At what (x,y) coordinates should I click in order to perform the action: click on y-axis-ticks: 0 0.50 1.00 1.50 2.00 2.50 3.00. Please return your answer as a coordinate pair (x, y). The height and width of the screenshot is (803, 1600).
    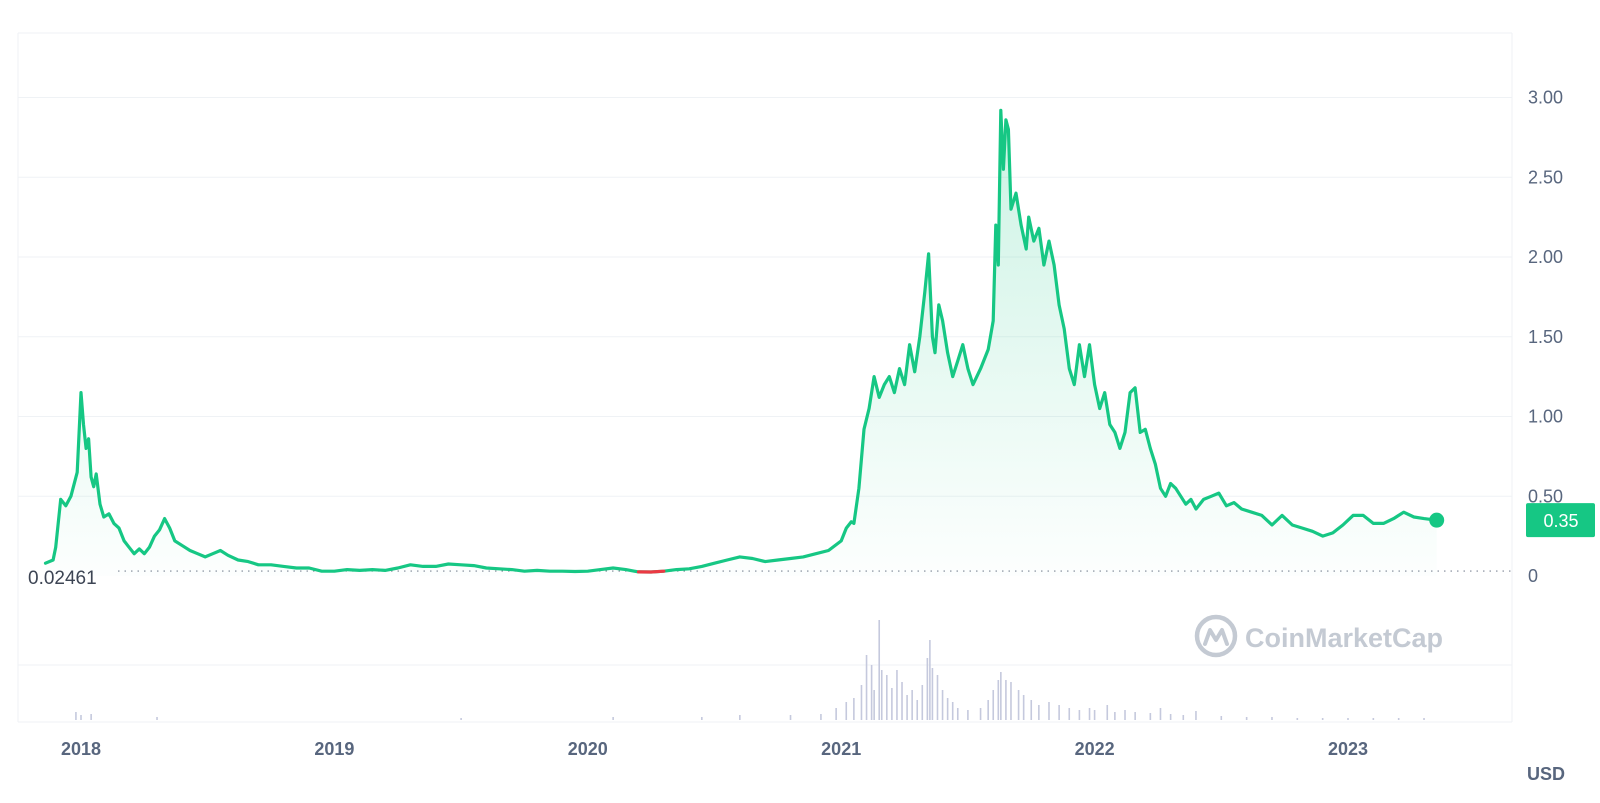
    Looking at the image, I should click on (1545, 337).